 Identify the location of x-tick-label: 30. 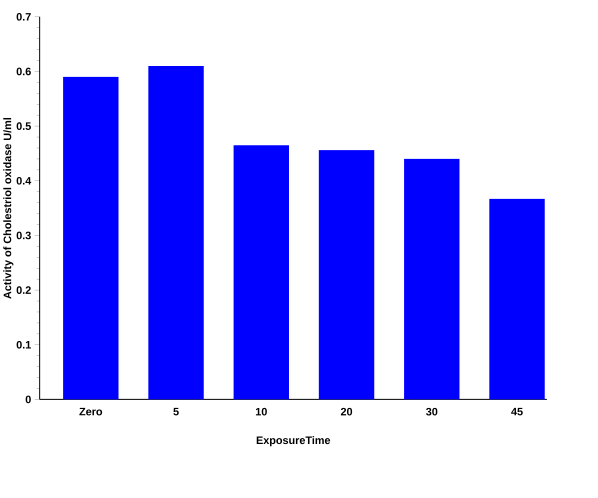
(432, 412).